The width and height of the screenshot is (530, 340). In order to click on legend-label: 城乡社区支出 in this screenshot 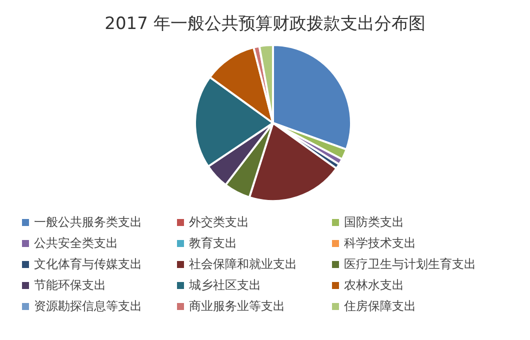, I will do `click(225, 285)`.